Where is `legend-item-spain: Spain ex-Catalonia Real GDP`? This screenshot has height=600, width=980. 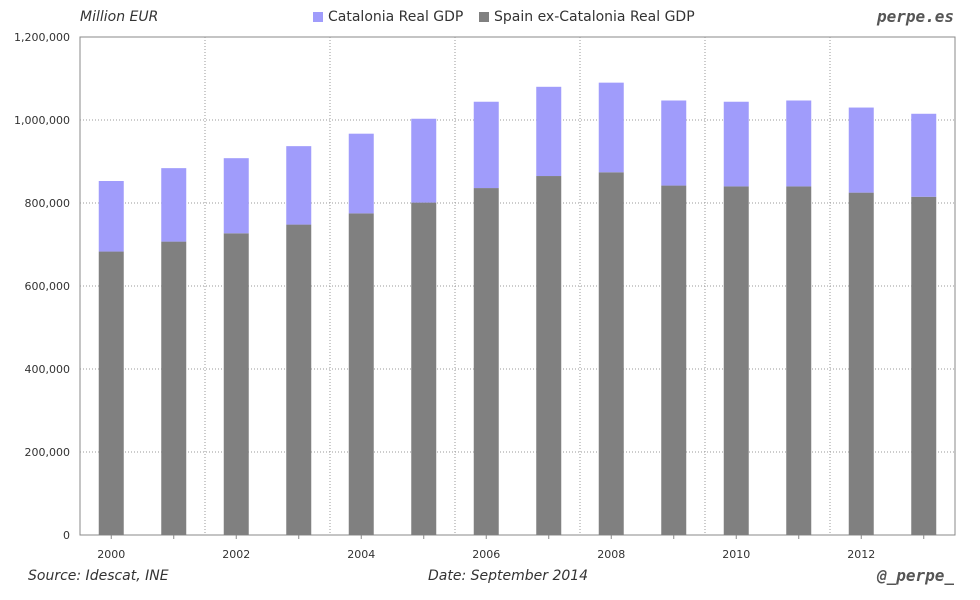
legend-item-spain: Spain ex-Catalonia Real GDP is located at coordinates (587, 17).